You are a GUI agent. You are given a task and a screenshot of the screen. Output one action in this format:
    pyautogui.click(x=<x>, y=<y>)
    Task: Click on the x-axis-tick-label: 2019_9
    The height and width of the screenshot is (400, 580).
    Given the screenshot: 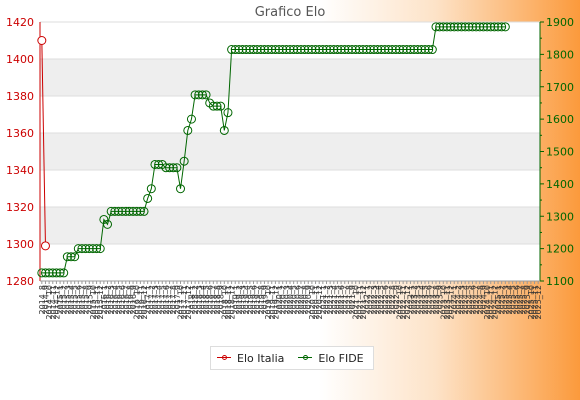 What is the action you would take?
    pyautogui.click(x=264, y=299)
    